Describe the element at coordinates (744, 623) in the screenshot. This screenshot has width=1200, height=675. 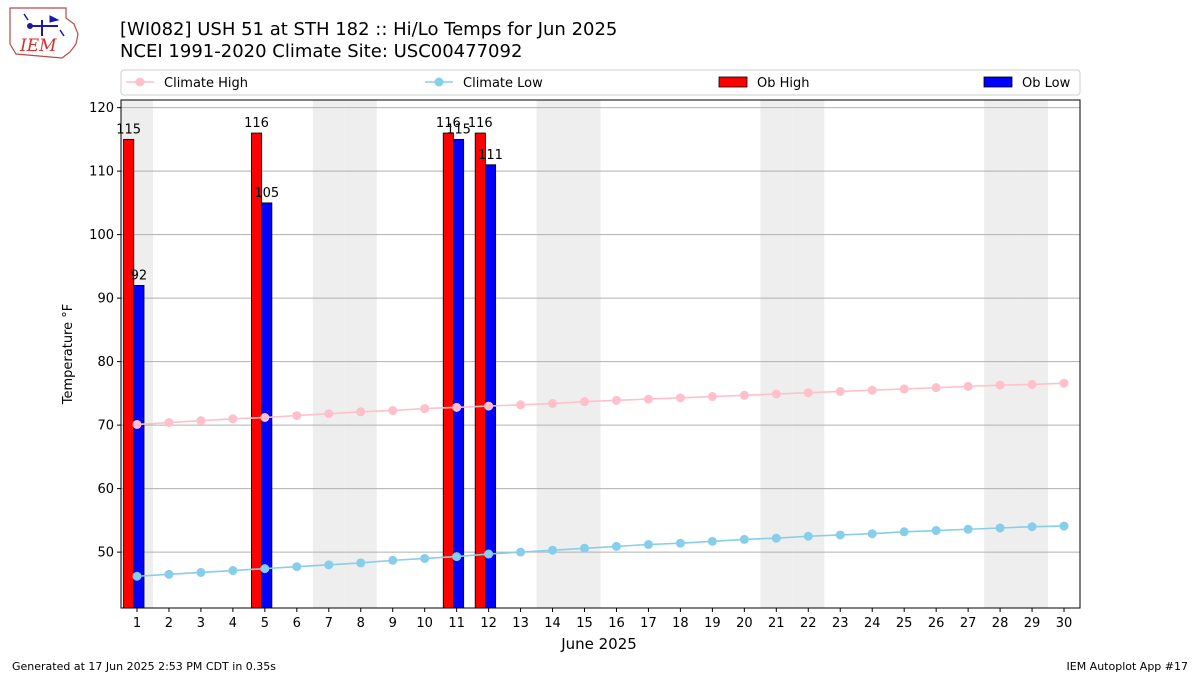
I see `x-tick-label-20: 20` at that location.